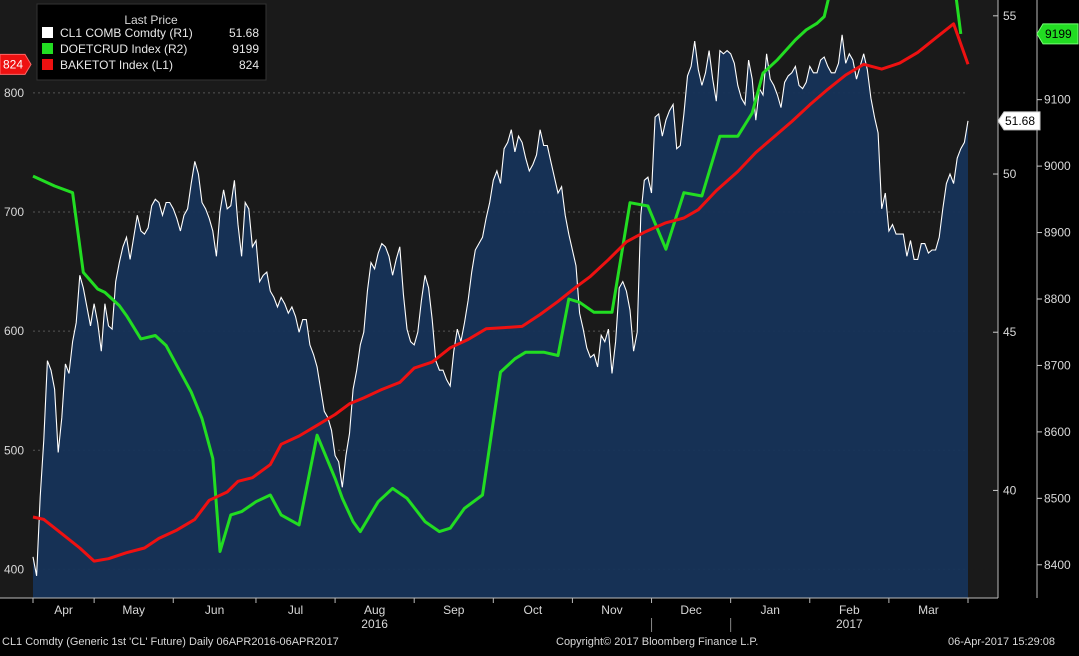 The image size is (1079, 656). I want to click on left-axis: 400 500 600 700 800, so click(14, 331).